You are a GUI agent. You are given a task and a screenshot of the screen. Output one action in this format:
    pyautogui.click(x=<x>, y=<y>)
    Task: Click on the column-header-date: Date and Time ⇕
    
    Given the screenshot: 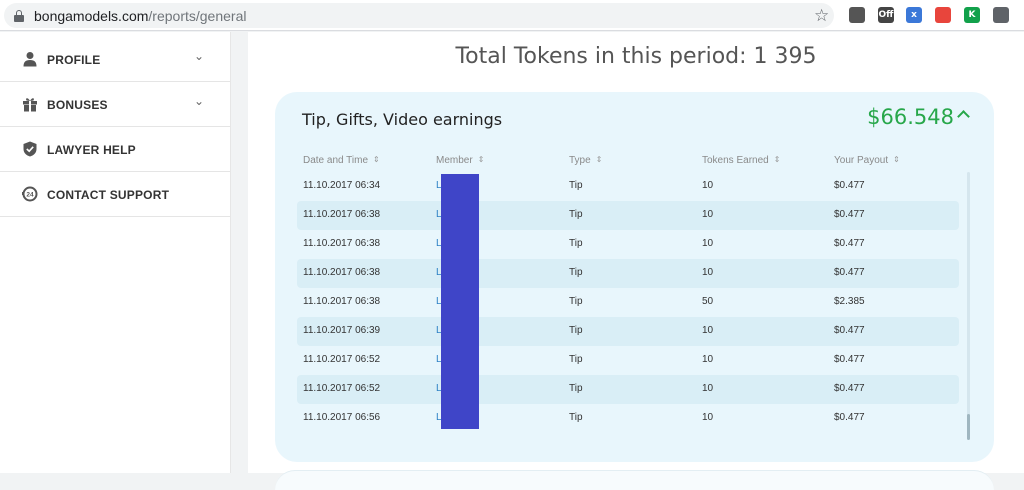 What is the action you would take?
    pyautogui.click(x=341, y=160)
    